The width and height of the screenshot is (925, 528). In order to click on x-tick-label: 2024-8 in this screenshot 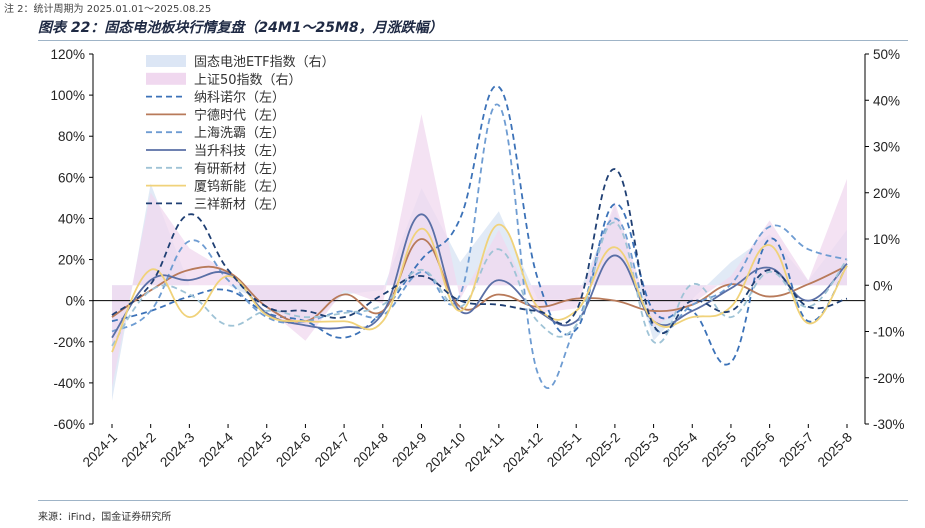, I will do `click(371, 450)`.